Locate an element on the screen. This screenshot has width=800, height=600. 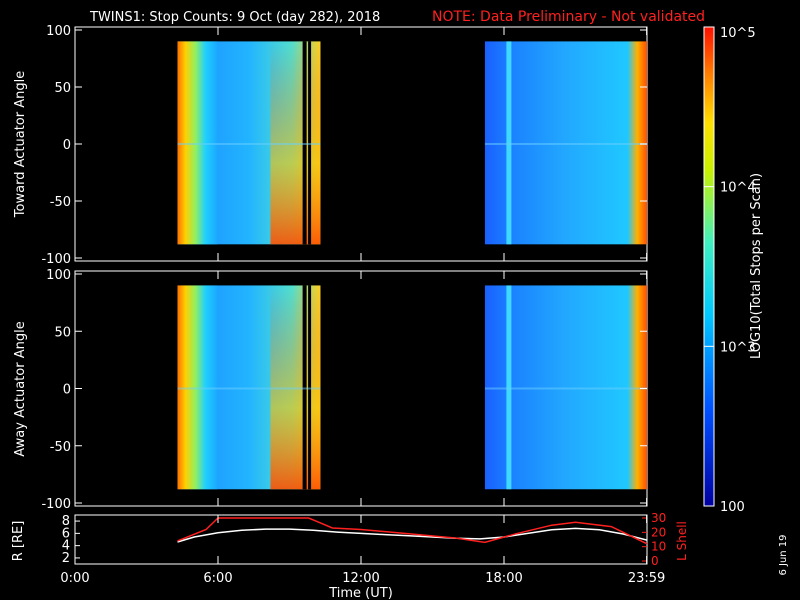
ytick-lshell-label: 20 is located at coordinates (658, 532).